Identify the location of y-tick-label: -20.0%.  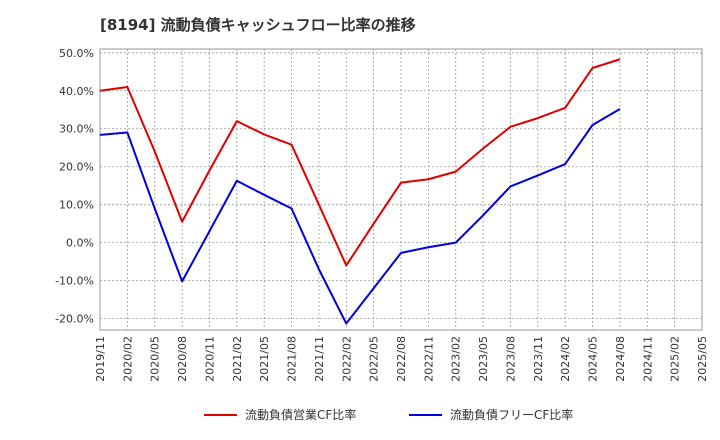
(74, 319).